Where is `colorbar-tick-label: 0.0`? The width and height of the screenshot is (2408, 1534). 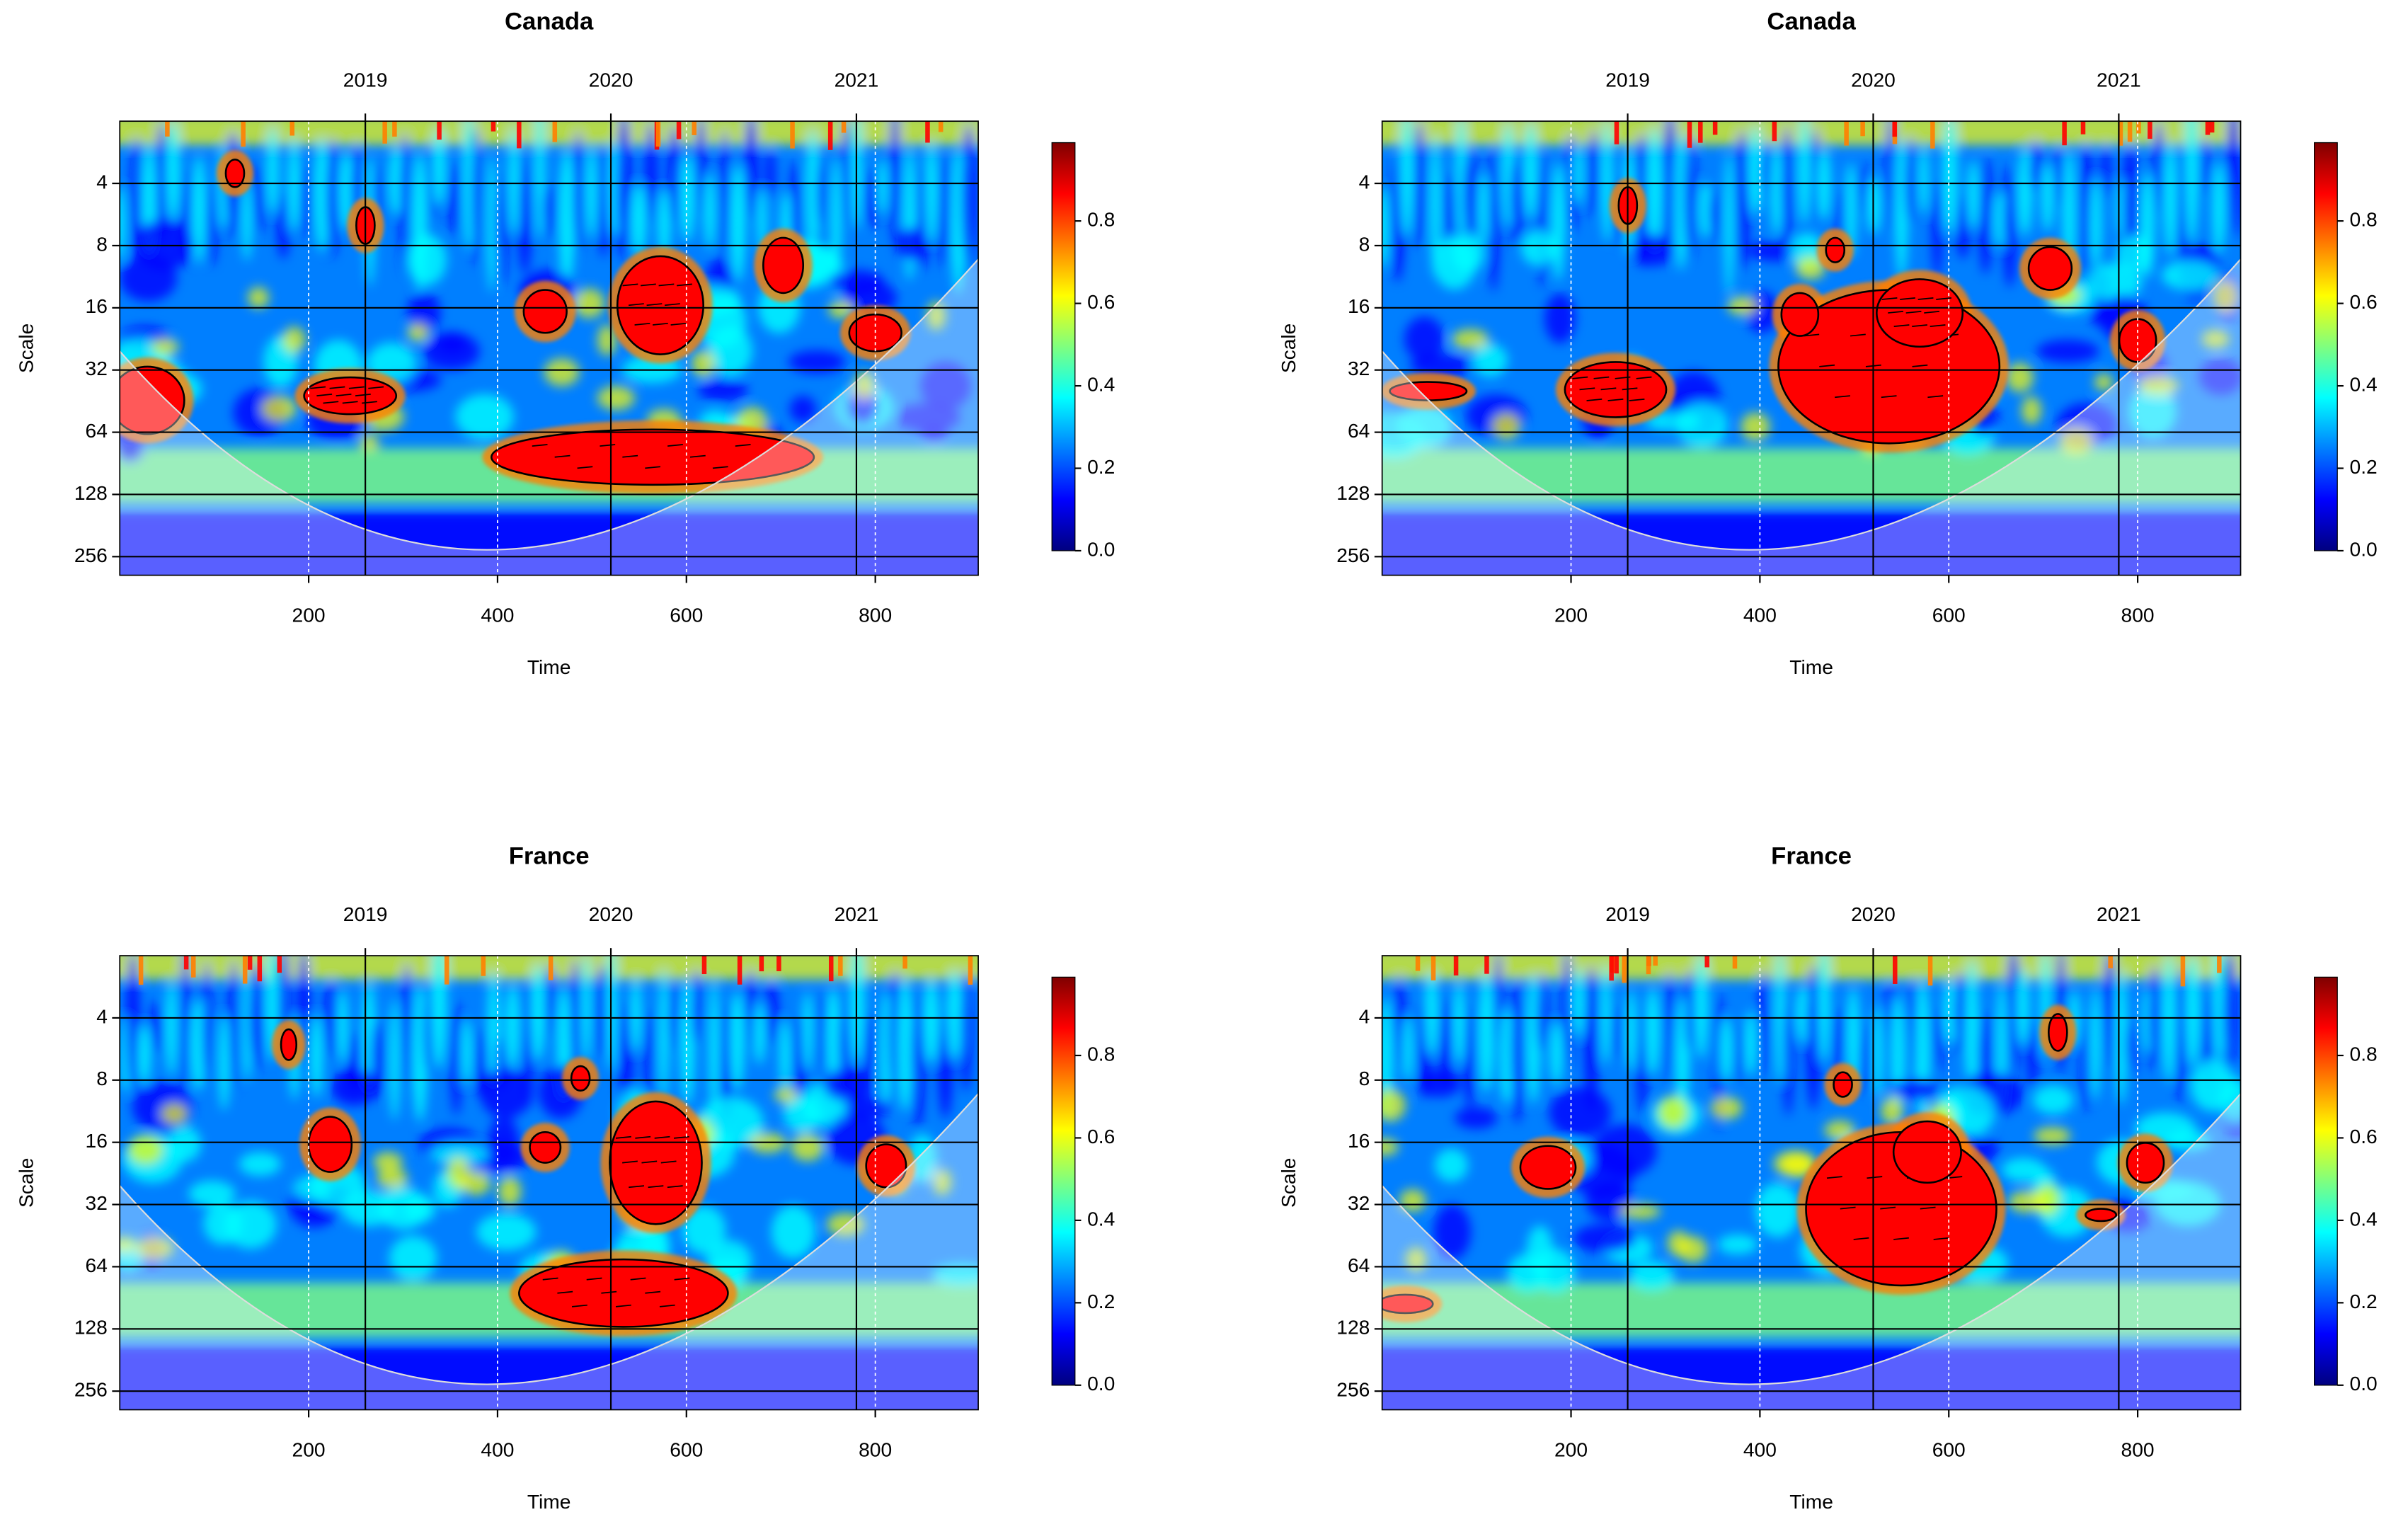 colorbar-tick-label: 0.0 is located at coordinates (1101, 1383).